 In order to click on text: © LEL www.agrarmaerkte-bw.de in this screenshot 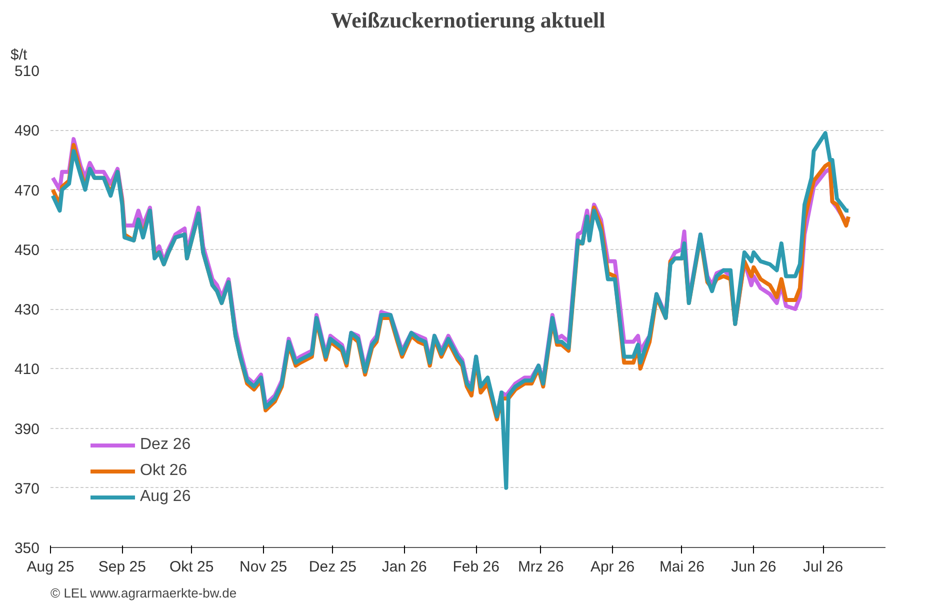, I will do `click(143, 593)`.